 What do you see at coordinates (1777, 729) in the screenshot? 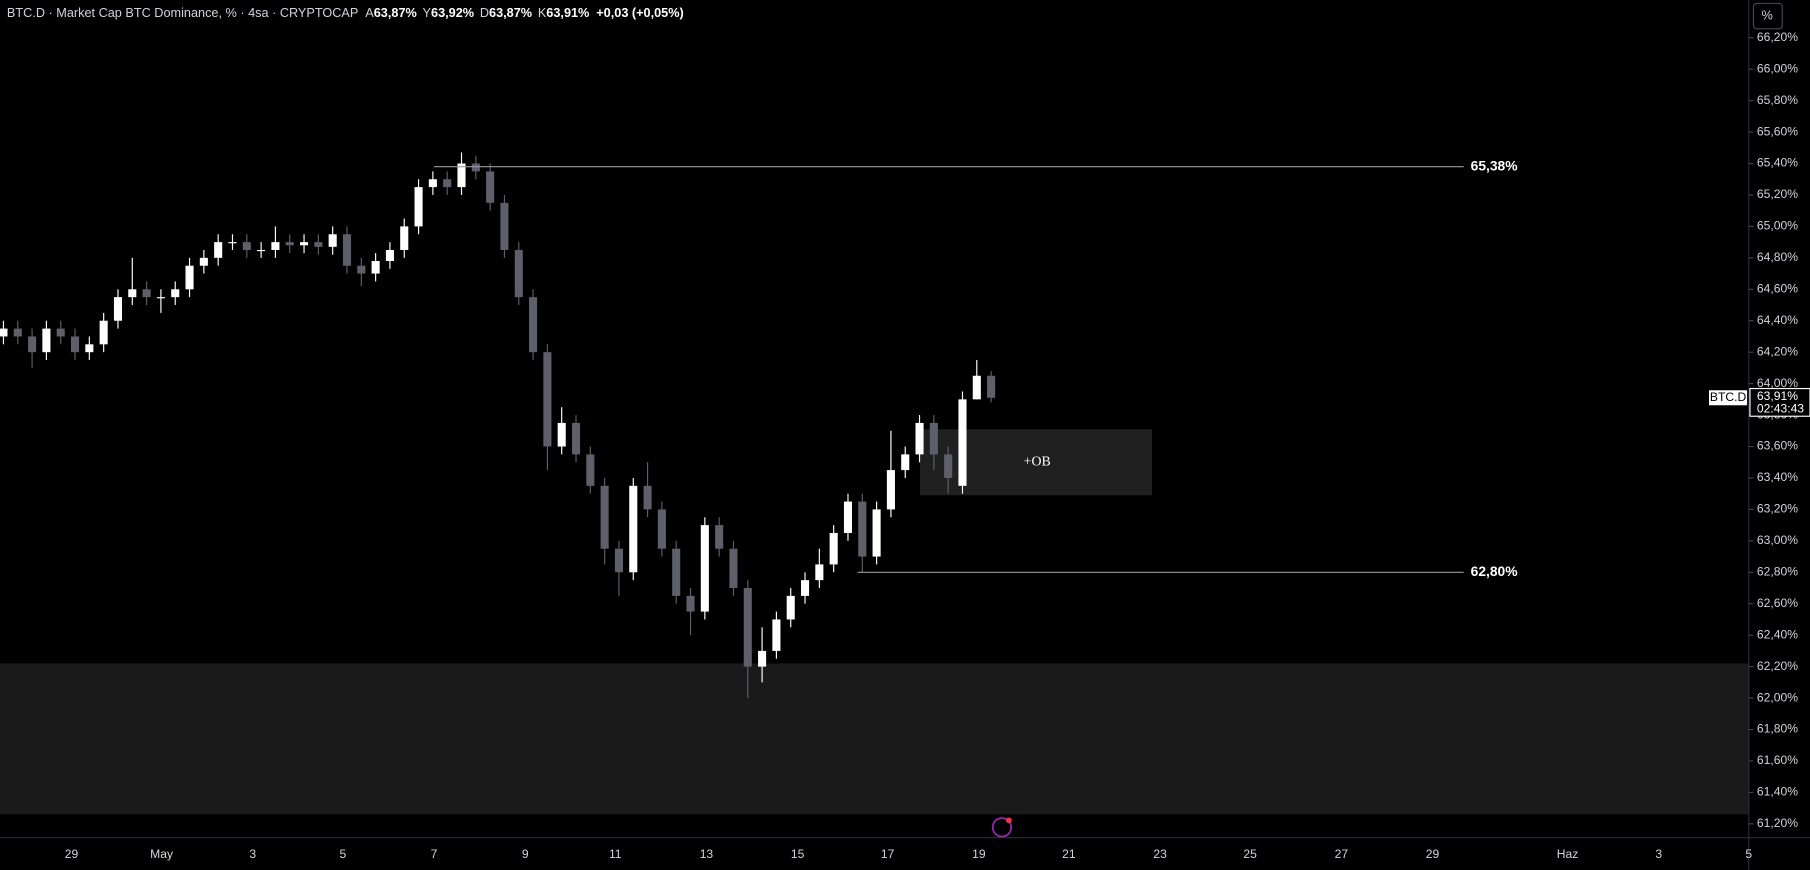
I see `y-tick-label: 61,80%` at bounding box center [1777, 729].